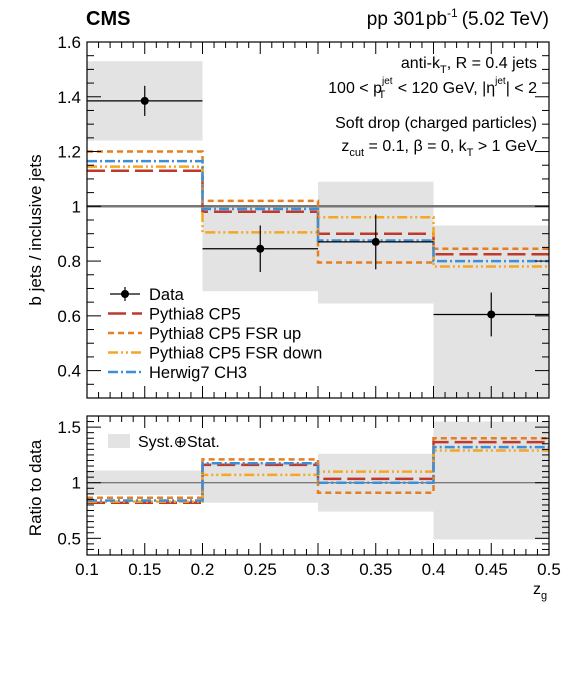 This screenshot has width=580, height=677. What do you see at coordinates (203, 569) in the screenshot?
I see `x-tick-label: 0.2` at bounding box center [203, 569].